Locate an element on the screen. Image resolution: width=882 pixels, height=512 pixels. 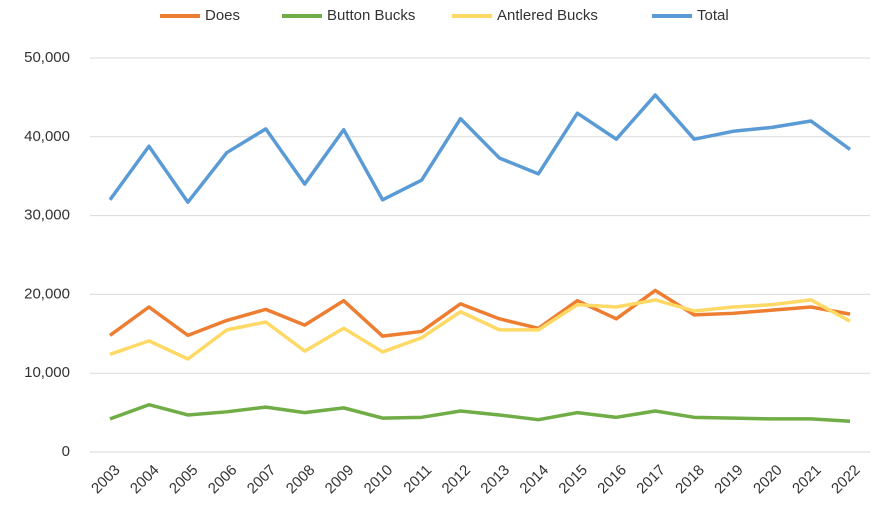
legend-label: Button Bucks is located at coordinates (371, 15).